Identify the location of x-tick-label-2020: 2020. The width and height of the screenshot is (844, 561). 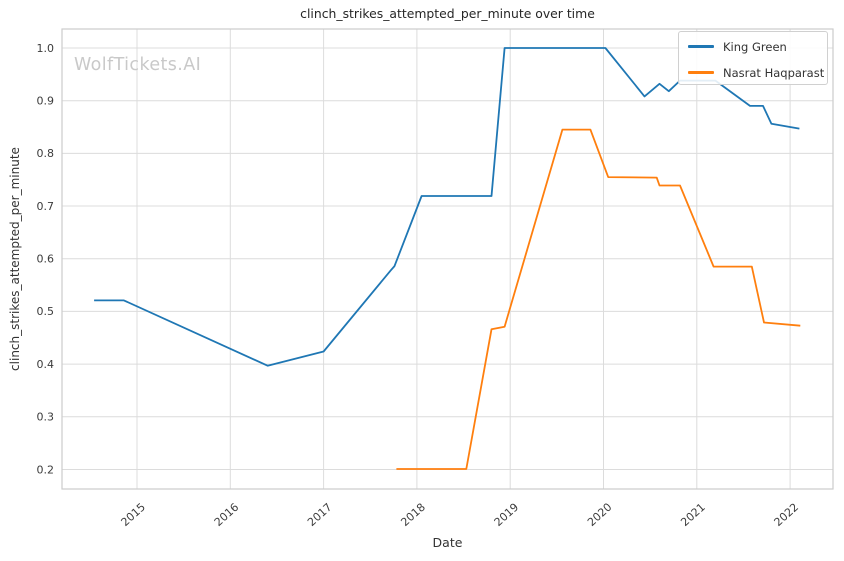
(600, 515).